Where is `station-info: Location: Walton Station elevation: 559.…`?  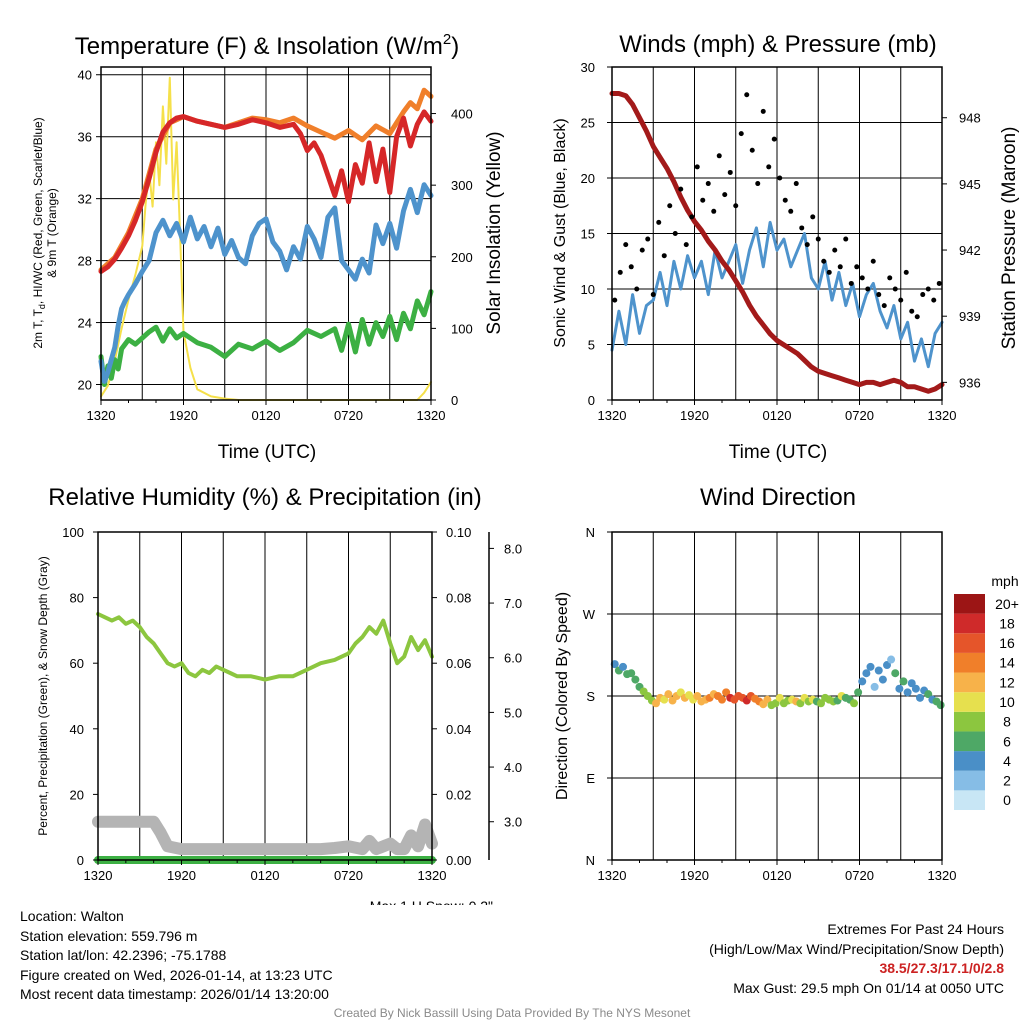
station-info: Location: Walton Station elevation: 559.… is located at coordinates (176, 956).